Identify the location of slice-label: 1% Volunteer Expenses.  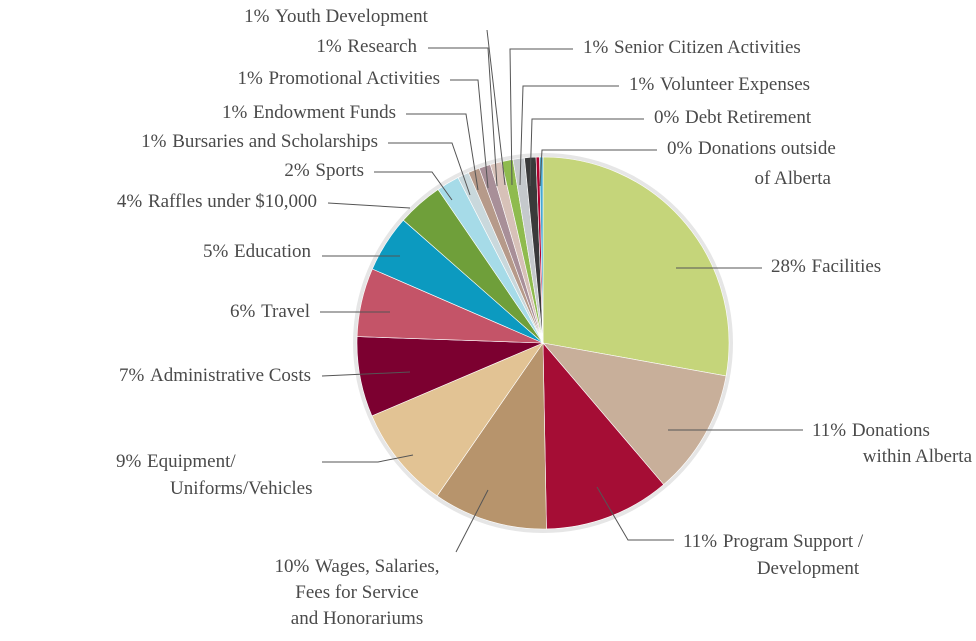
(719, 84).